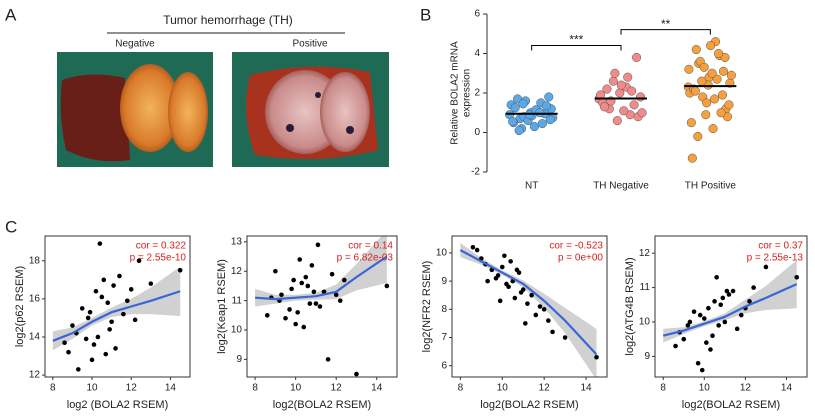  I want to click on photo-positive, so click(310, 109).